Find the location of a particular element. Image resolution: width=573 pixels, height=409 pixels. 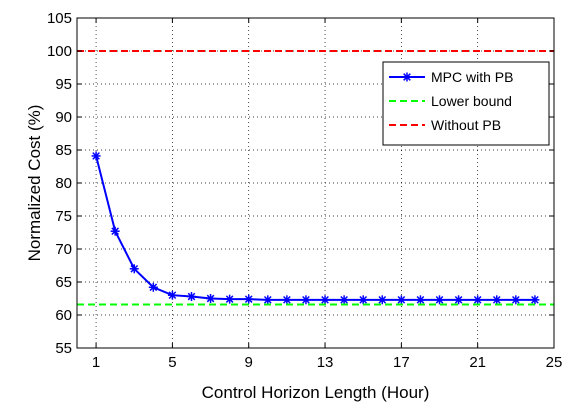

legend-label-0: MPC with PB is located at coordinates (472, 77).